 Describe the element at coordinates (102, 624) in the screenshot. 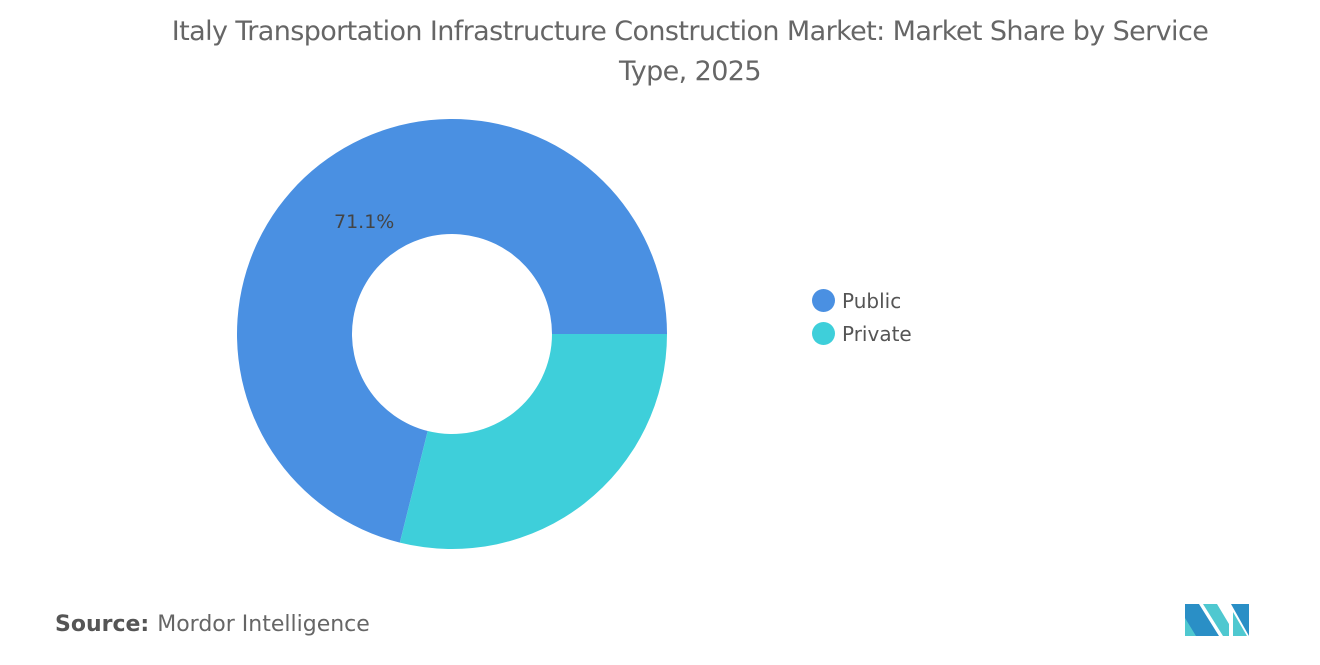

I see `source-label: Source:` at that location.